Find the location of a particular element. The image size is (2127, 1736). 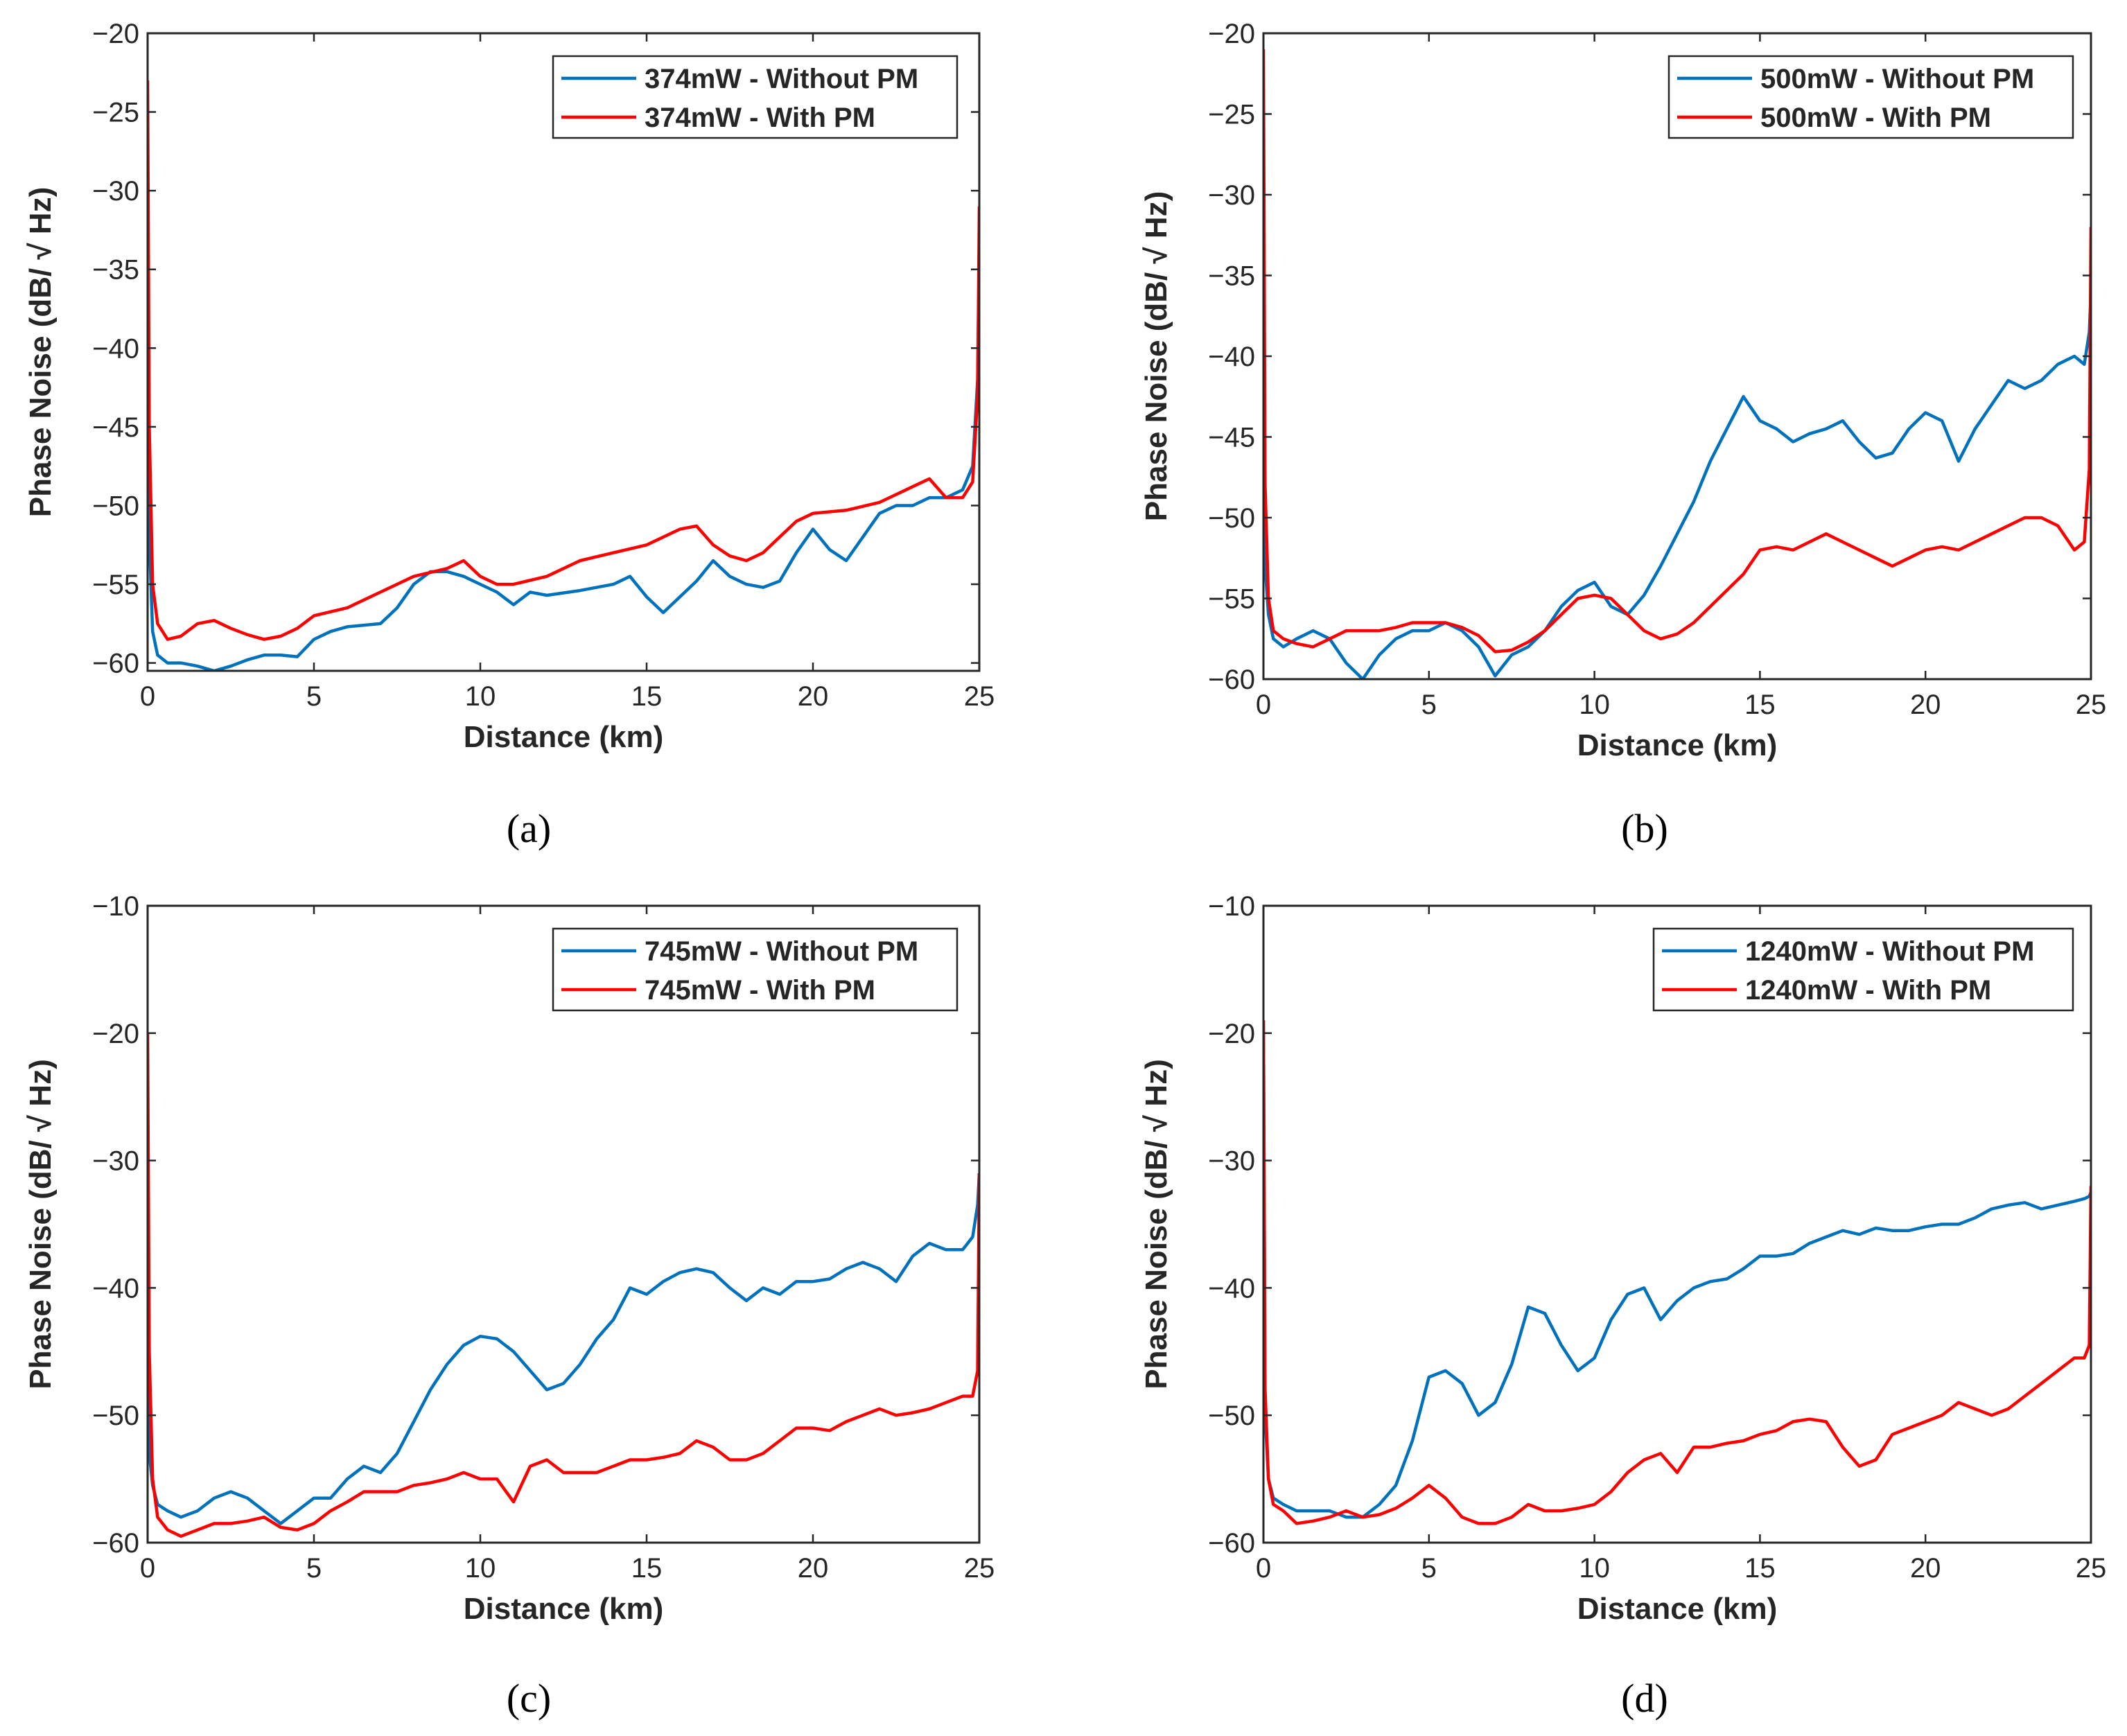

panel-c-y-tick-label: −20 is located at coordinates (115, 1034).